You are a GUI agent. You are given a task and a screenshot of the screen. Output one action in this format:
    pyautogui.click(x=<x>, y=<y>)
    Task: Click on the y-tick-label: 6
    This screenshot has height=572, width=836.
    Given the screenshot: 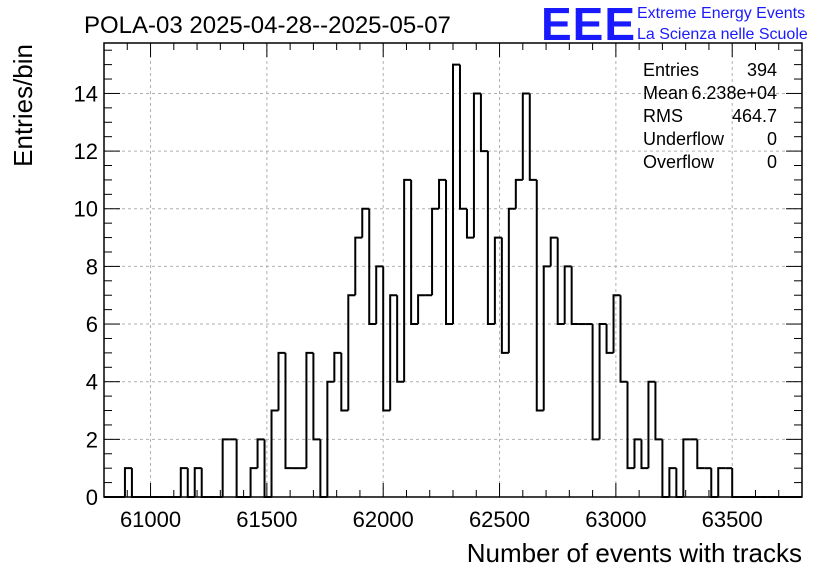 What is the action you would take?
    pyautogui.click(x=92, y=324)
    